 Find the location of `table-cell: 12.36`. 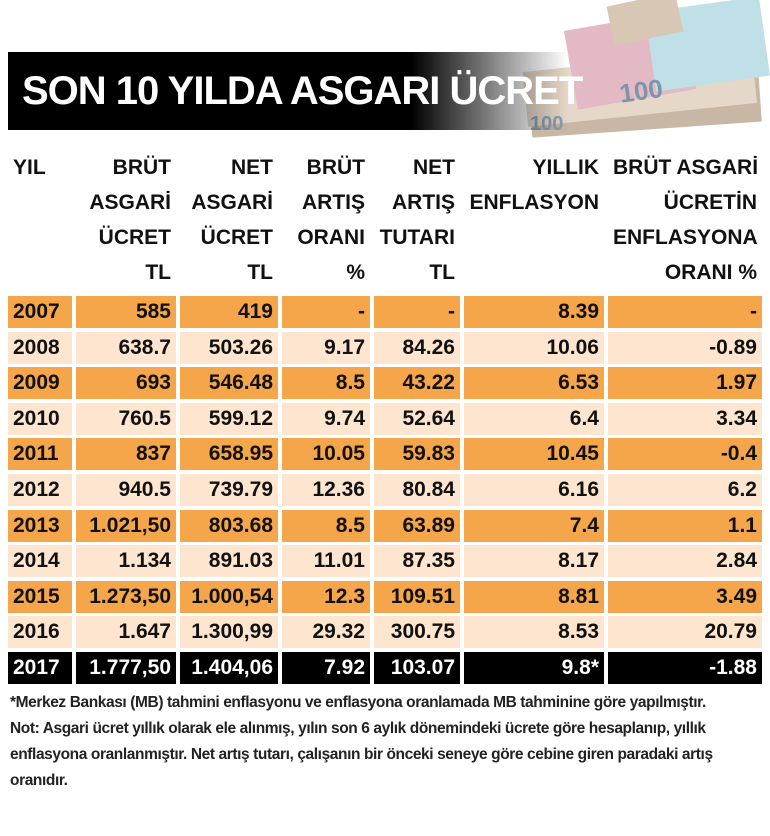

table-cell: 12.36 is located at coordinates (326, 490).